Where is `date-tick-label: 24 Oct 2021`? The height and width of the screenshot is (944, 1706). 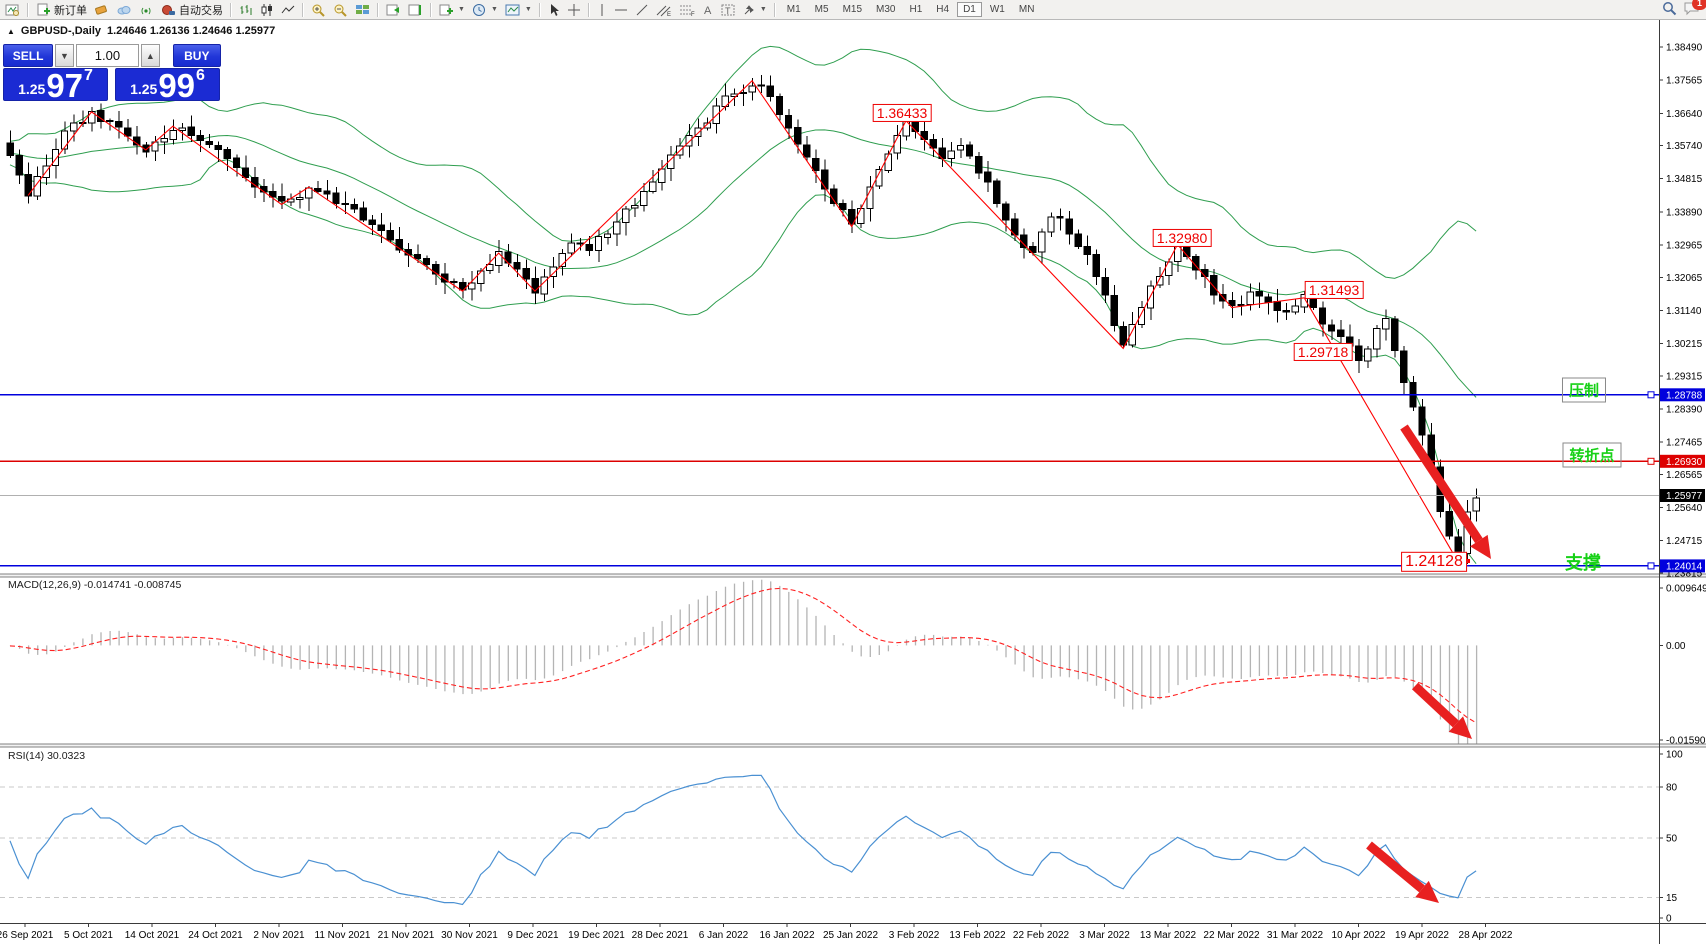
date-tick-label: 24 Oct 2021 is located at coordinates (215, 935).